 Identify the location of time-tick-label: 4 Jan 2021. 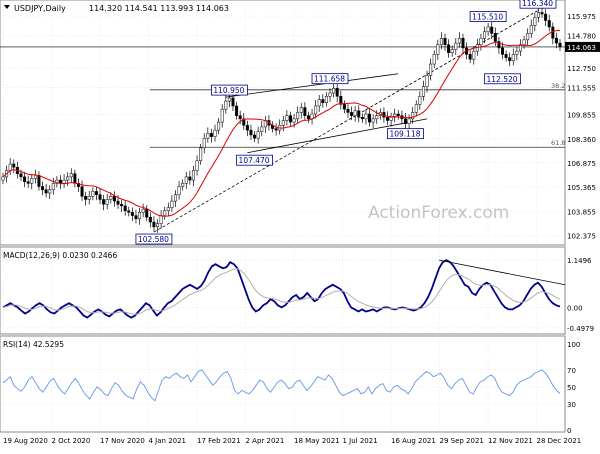
(168, 441).